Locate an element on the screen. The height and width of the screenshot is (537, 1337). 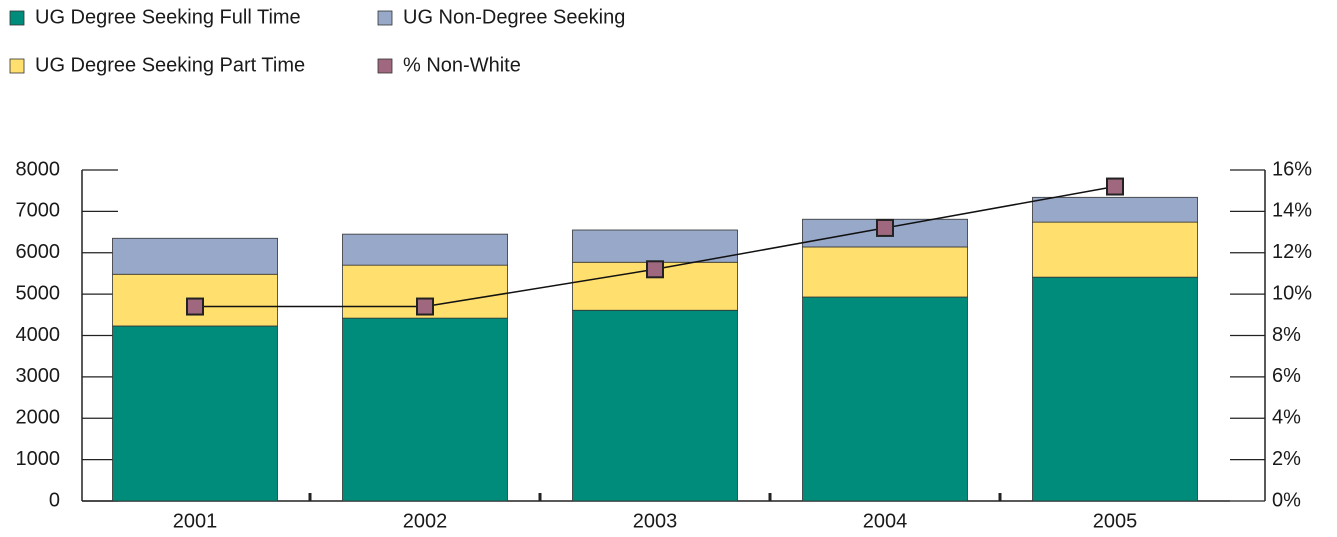
y2-tick-label: 16% is located at coordinates (1292, 169).